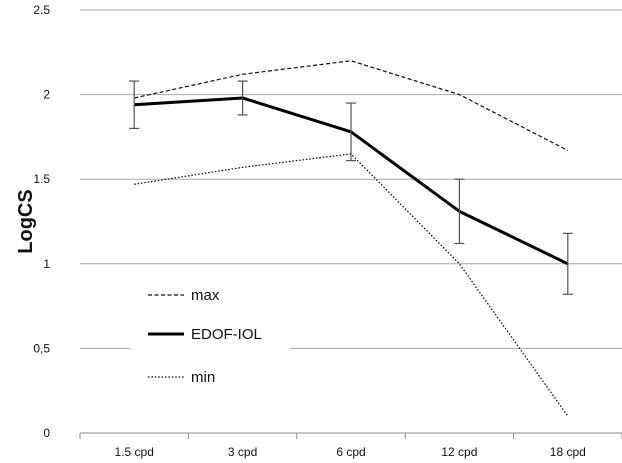 The height and width of the screenshot is (463, 622). Describe the element at coordinates (351, 436) in the screenshot. I see `x-axis-ticks` at that location.